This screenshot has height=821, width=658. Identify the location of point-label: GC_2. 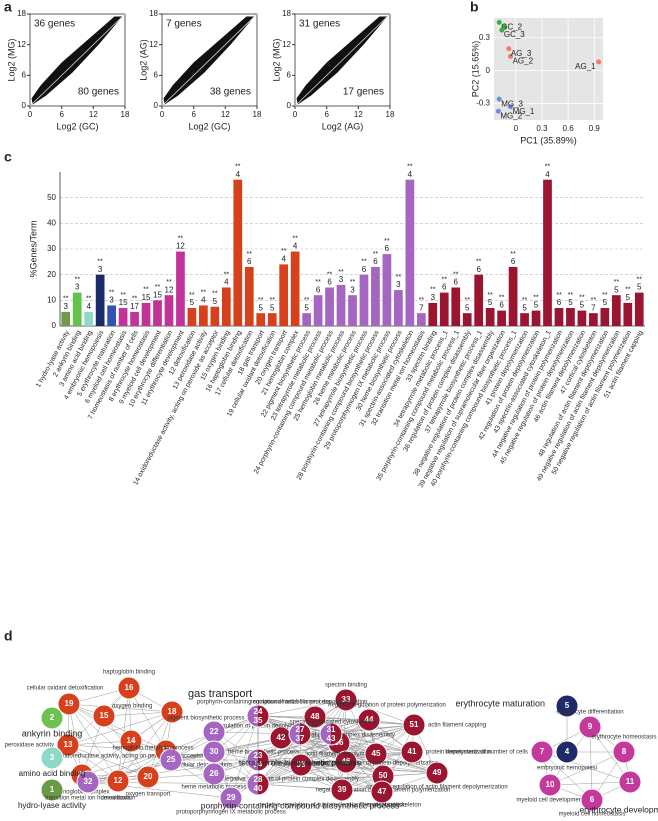
(511, 26).